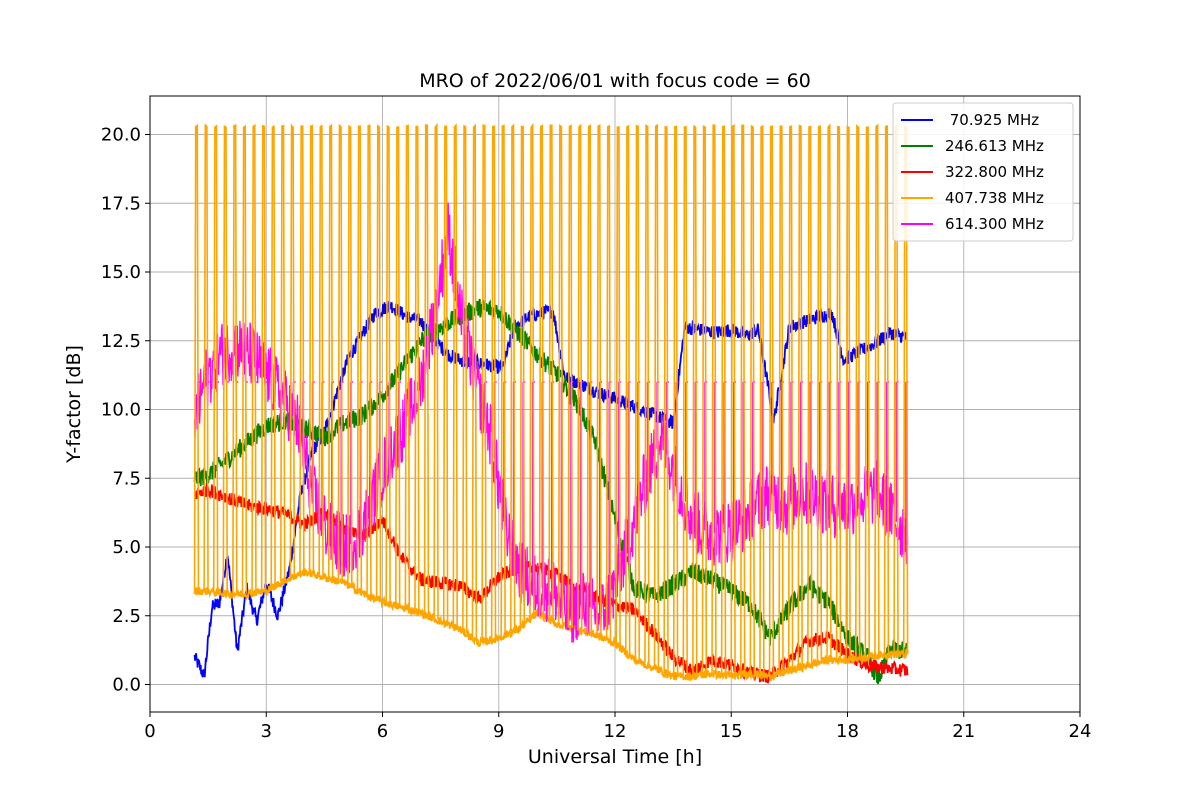  Describe the element at coordinates (121, 272) in the screenshot. I see `y-tick-label: 15.0` at that location.